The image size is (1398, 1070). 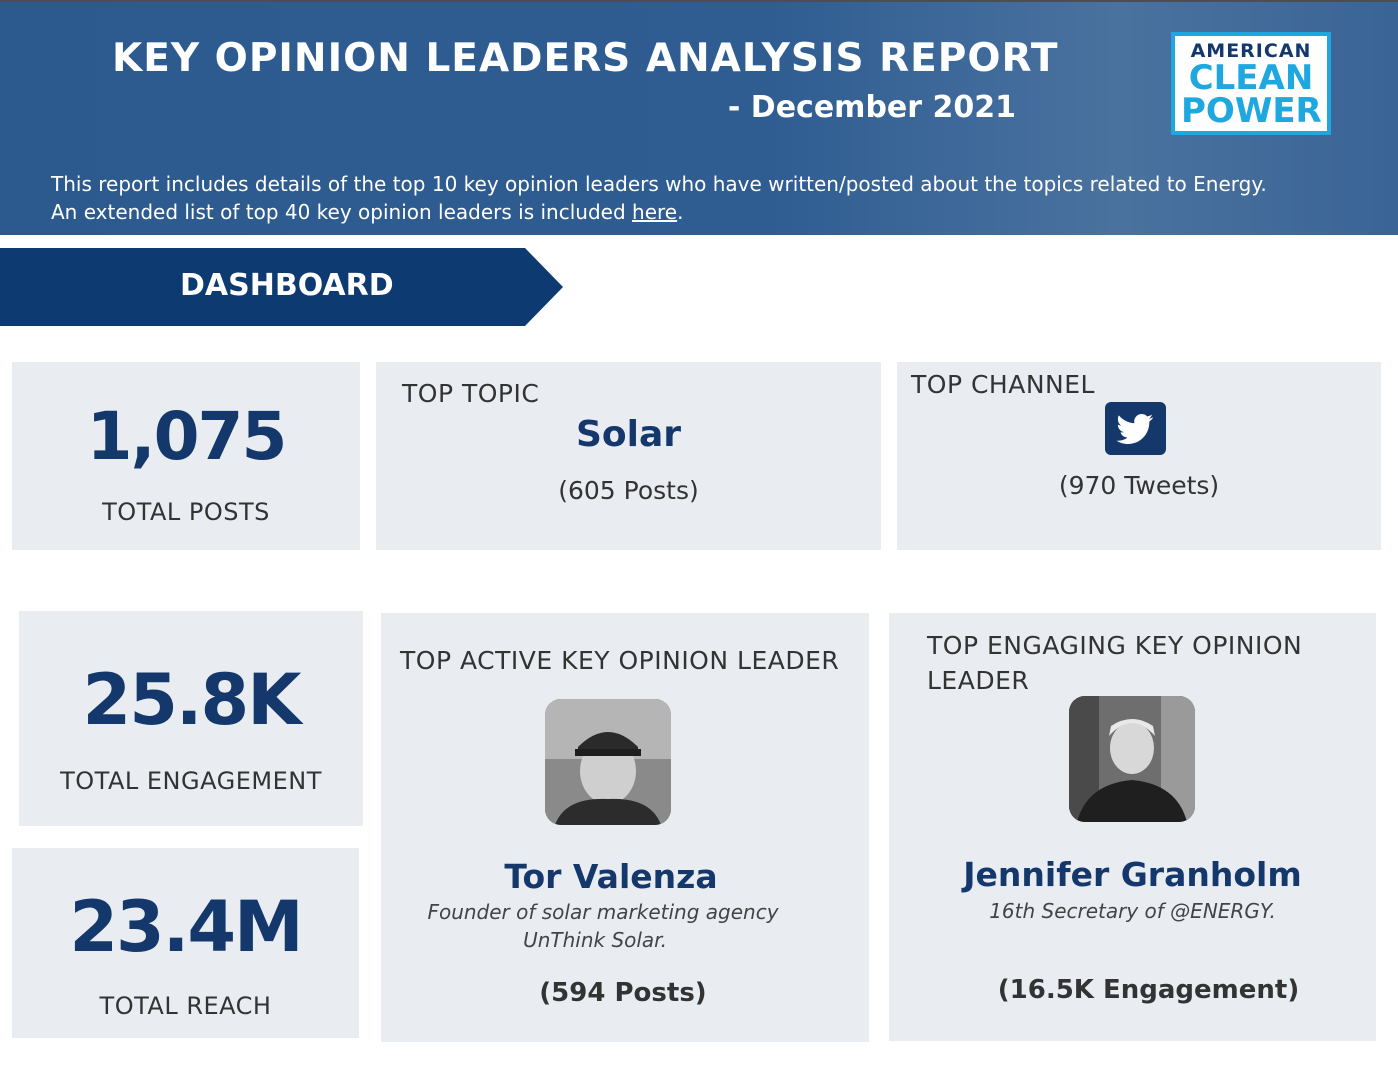 What do you see at coordinates (608, 762) in the screenshot?
I see `tor-valenza-photo` at bounding box center [608, 762].